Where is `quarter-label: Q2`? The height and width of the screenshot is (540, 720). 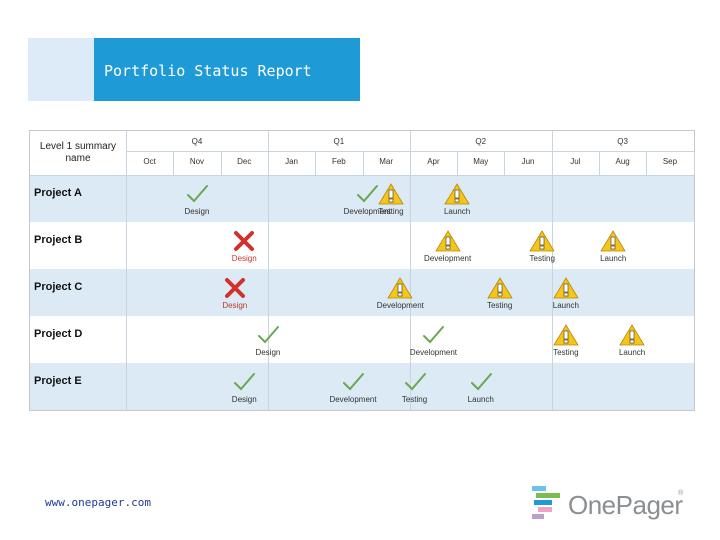 quarter-label: Q2 is located at coordinates (481, 141).